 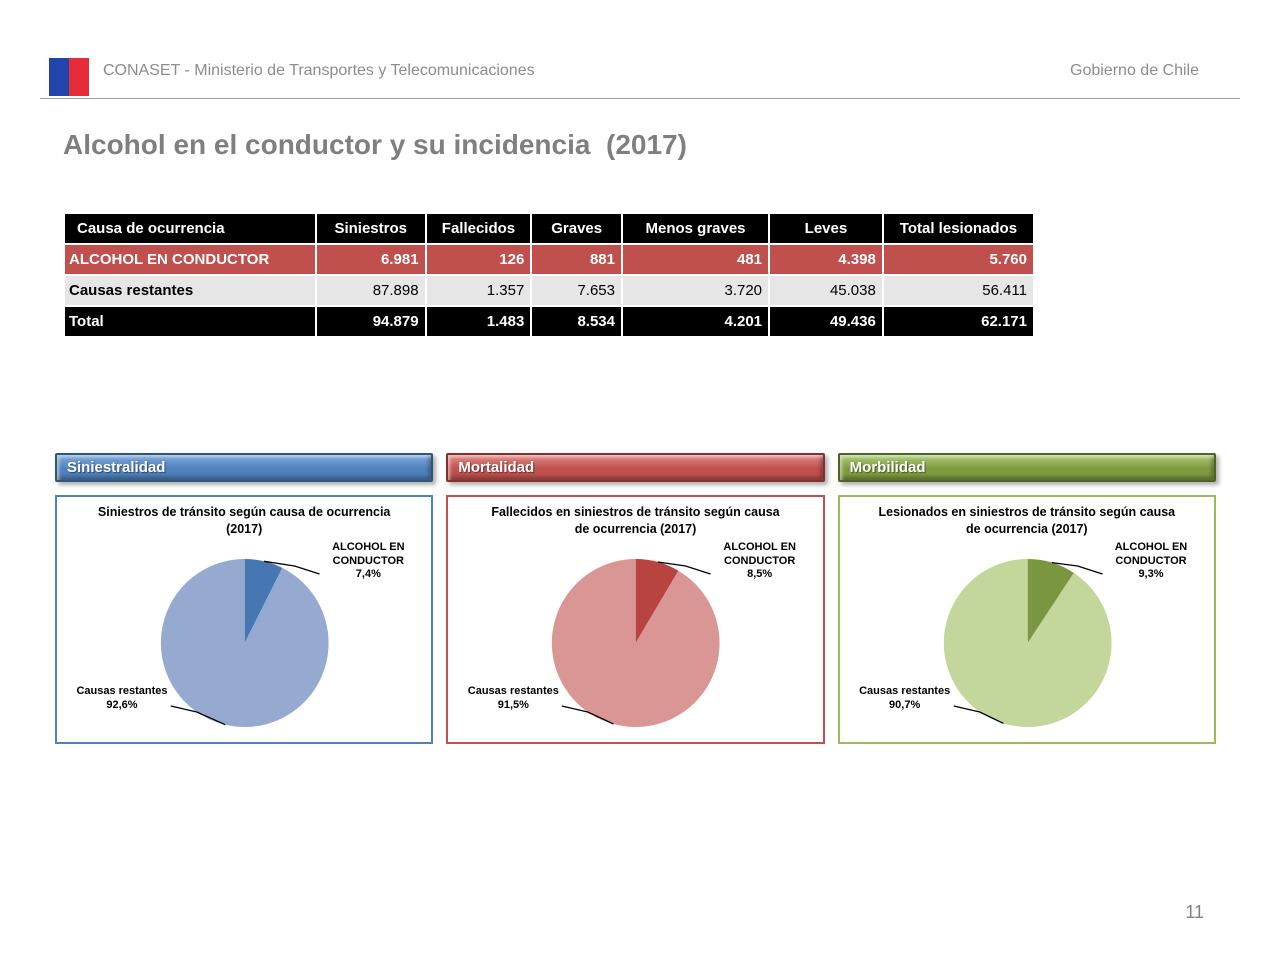 I want to click on rest-slice-label: Causas restantes 91,5%, so click(x=513, y=698).